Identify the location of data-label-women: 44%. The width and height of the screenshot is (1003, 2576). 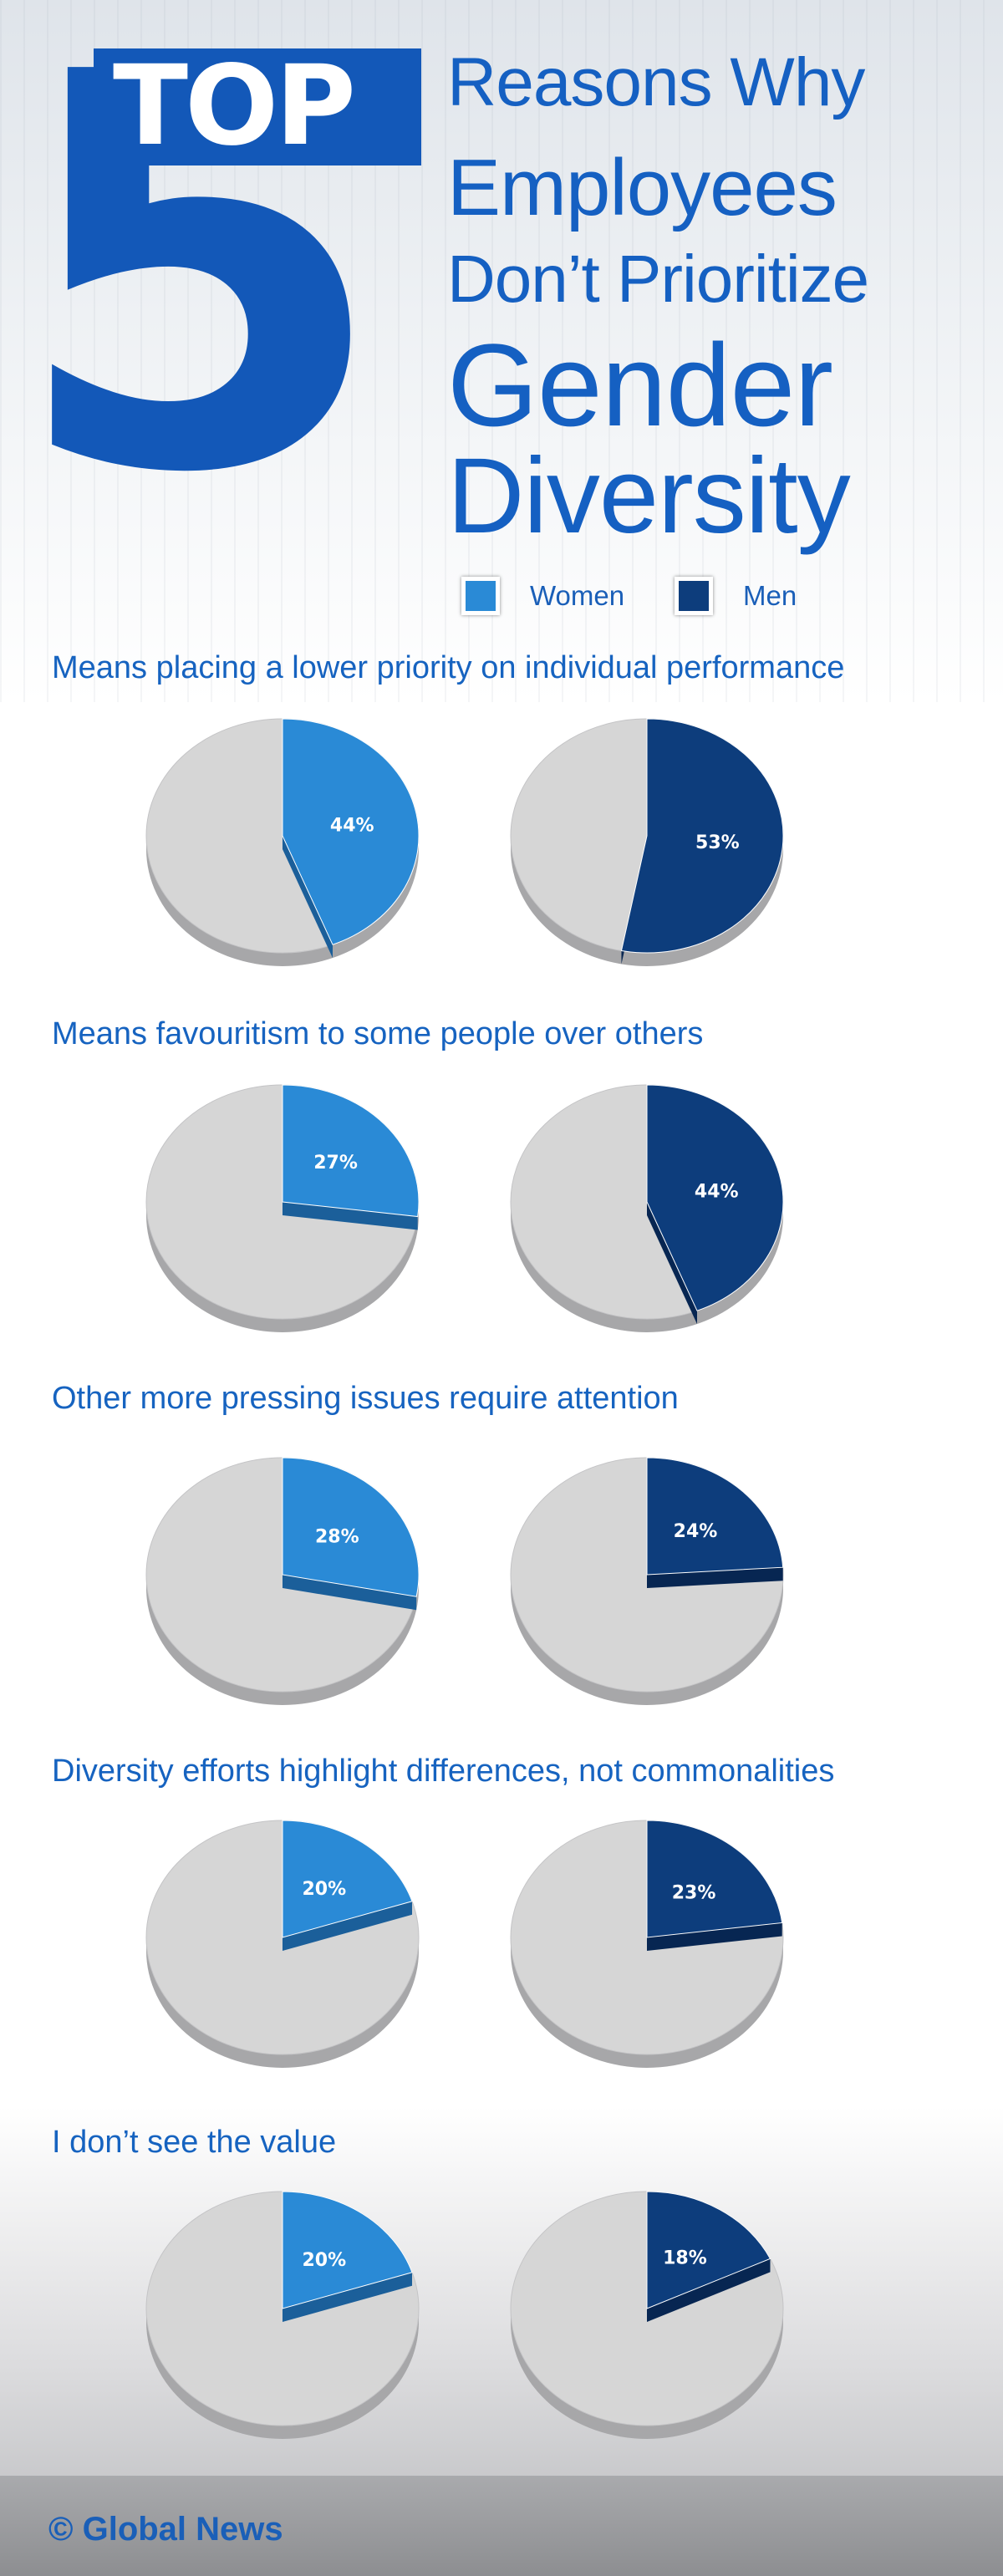
(352, 825).